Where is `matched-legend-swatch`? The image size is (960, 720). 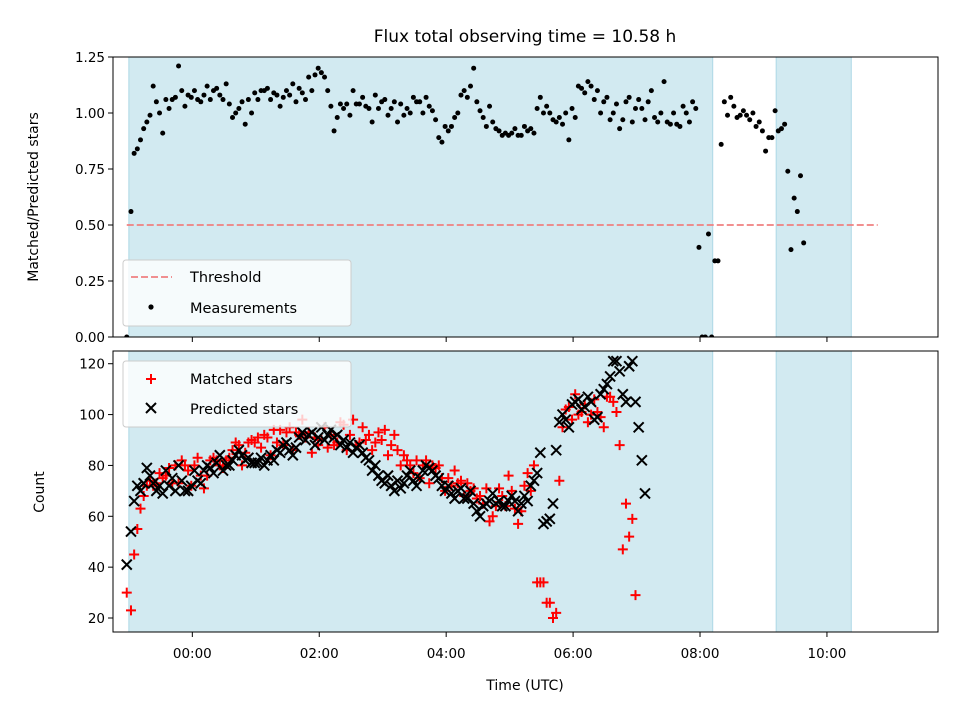 matched-legend-swatch is located at coordinates (151, 379).